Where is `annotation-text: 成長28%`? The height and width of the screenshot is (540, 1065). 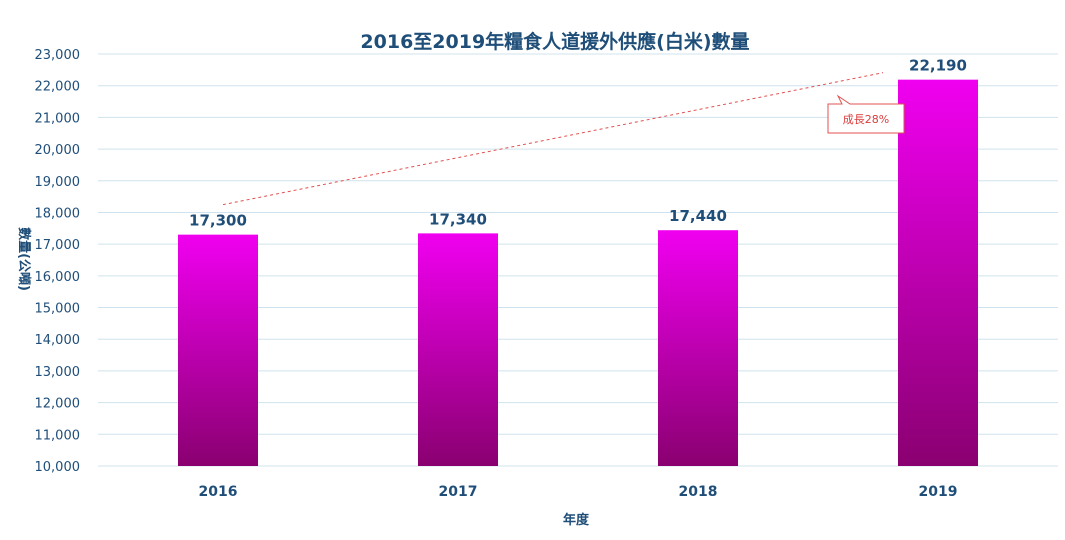
annotation-text: 成長28% is located at coordinates (866, 119).